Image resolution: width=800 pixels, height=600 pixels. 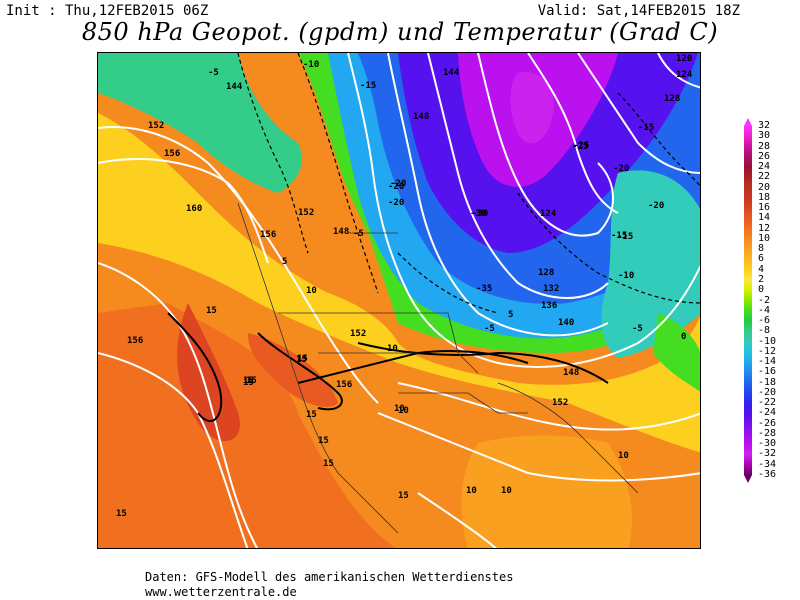 I want to click on arctic-core-center, so click(x=532, y=108).